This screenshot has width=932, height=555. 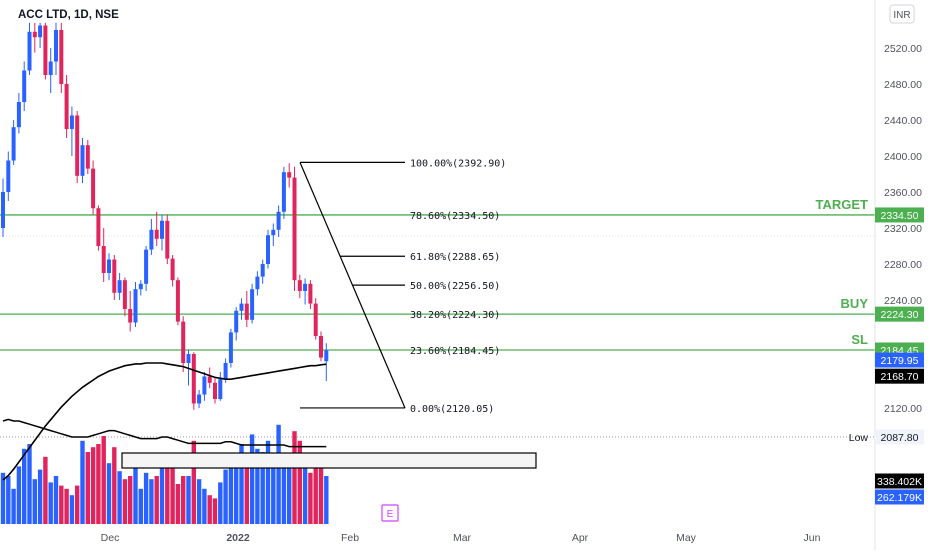 I want to click on level-price-badge: 2224.30, so click(x=899, y=314).